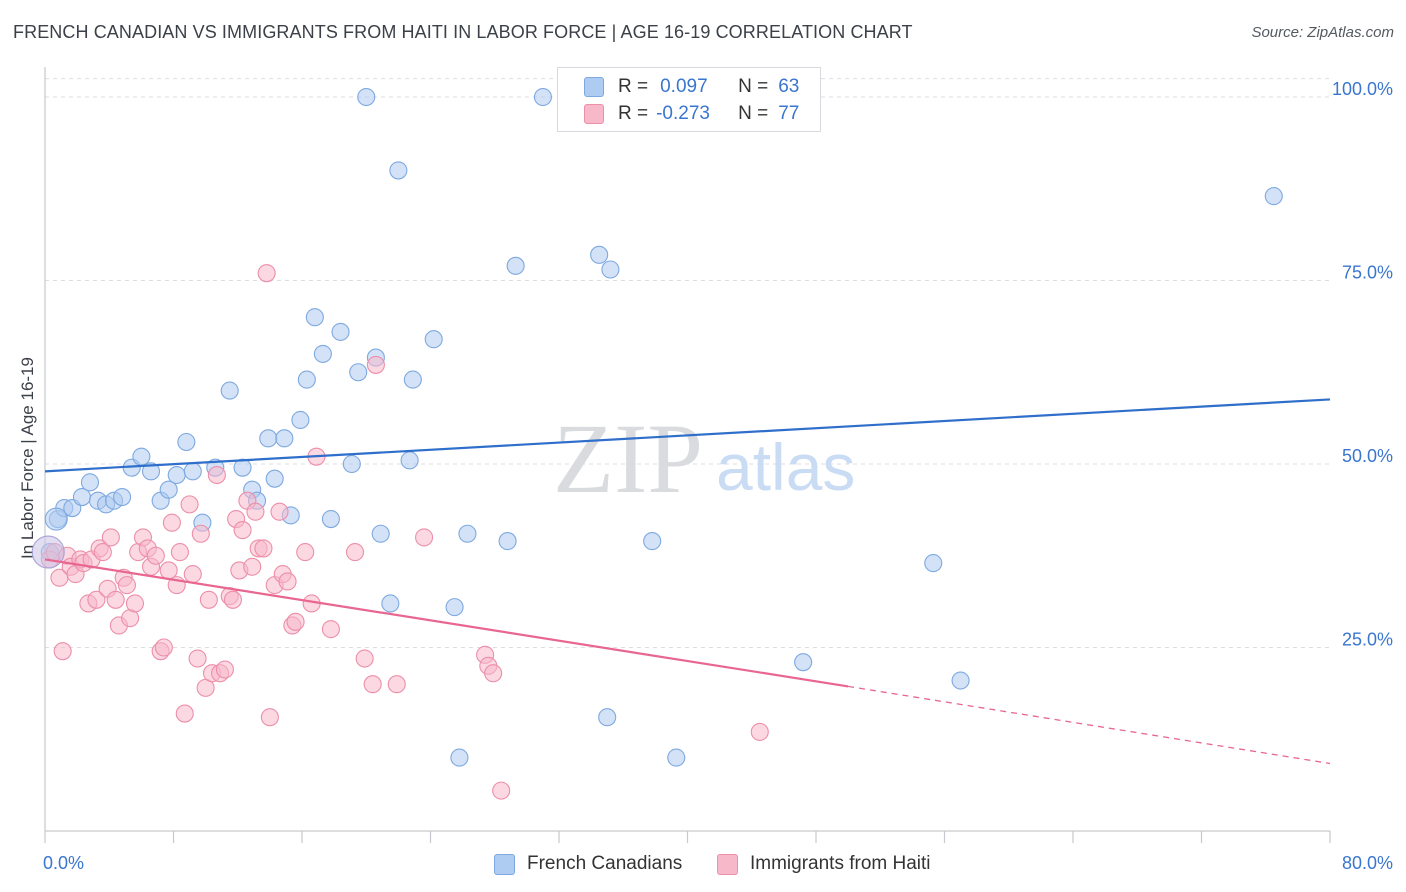 The height and width of the screenshot is (892, 1406). Describe the element at coordinates (56, 519) in the screenshot. I see `point-series-0-cluster` at that location.